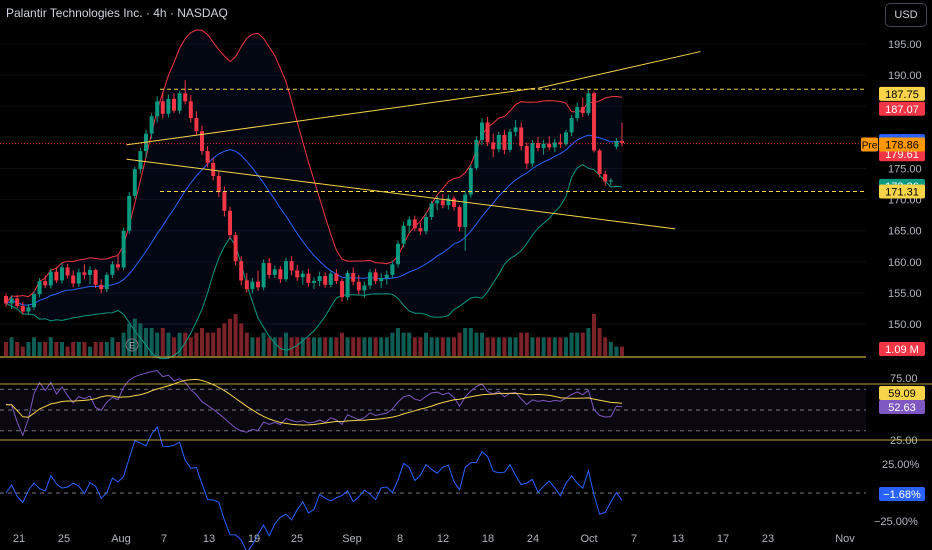 This screenshot has width=932, height=550. Describe the element at coordinates (434, 539) in the screenshot. I see `time-axis: 21 25 Aug 7 13 19 25 Sep 8 12 18 24 Oct 7 13 17 23 Nov` at that location.